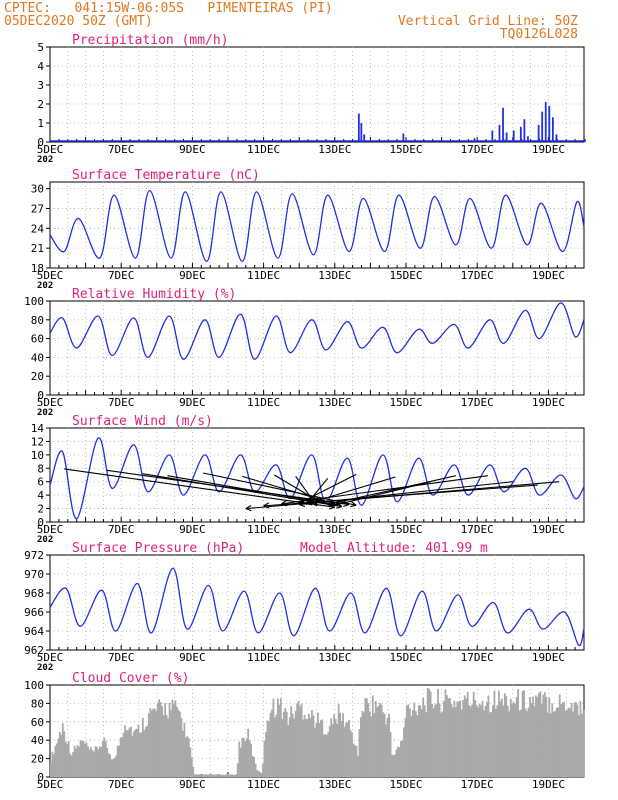 This screenshot has width=618, height=800. I want to click on temp-ytick-label: 21, so click(37, 248).